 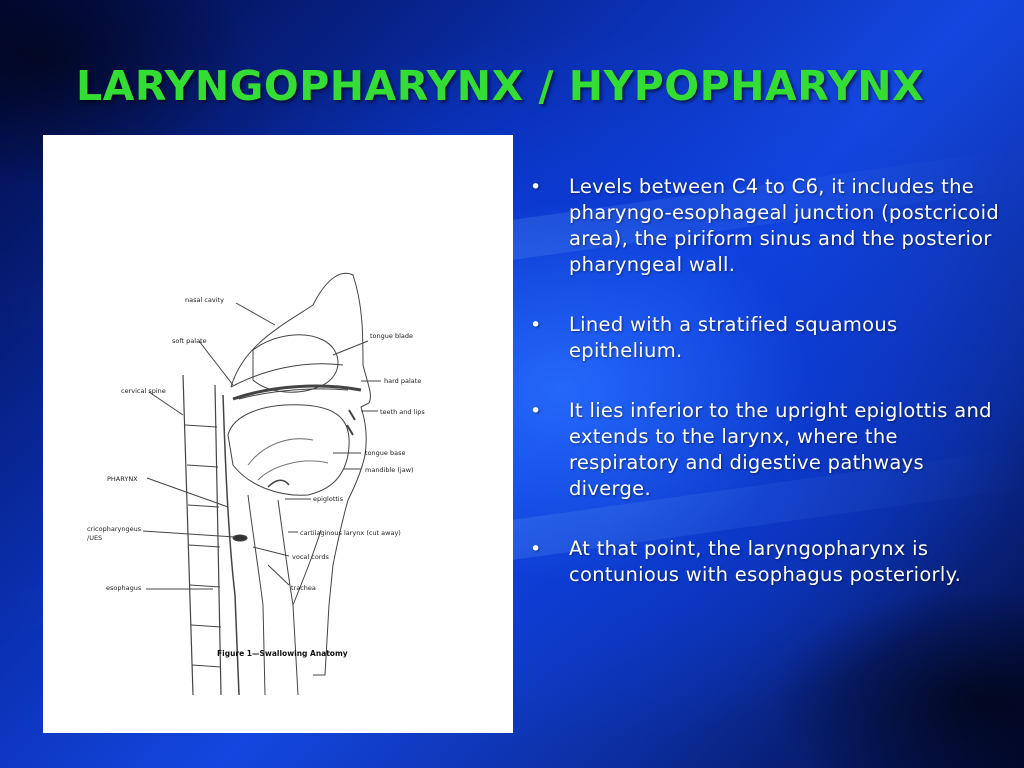 What do you see at coordinates (189, 341) in the screenshot?
I see `label-soft-palate: soft palate` at bounding box center [189, 341].